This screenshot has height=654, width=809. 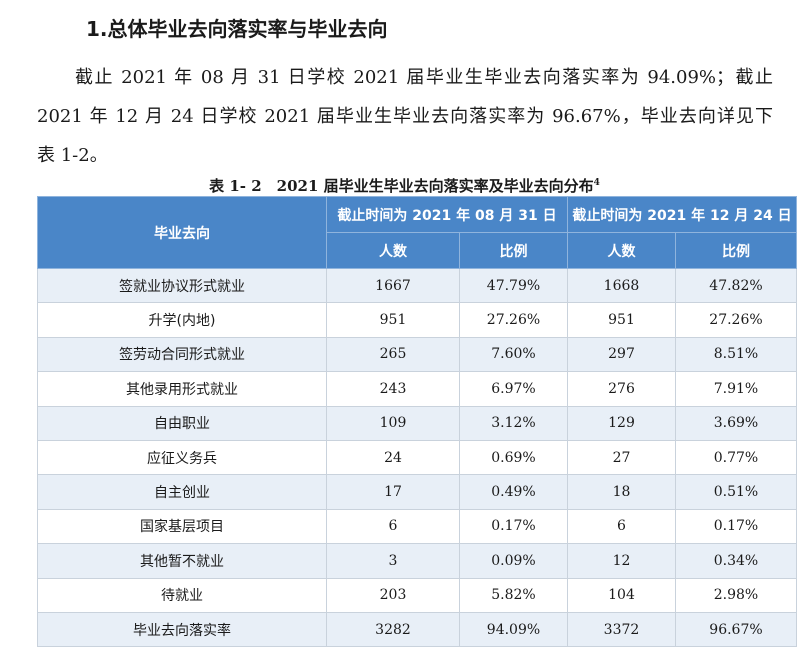 I want to click on row-count-2: 276, so click(x=621, y=389).